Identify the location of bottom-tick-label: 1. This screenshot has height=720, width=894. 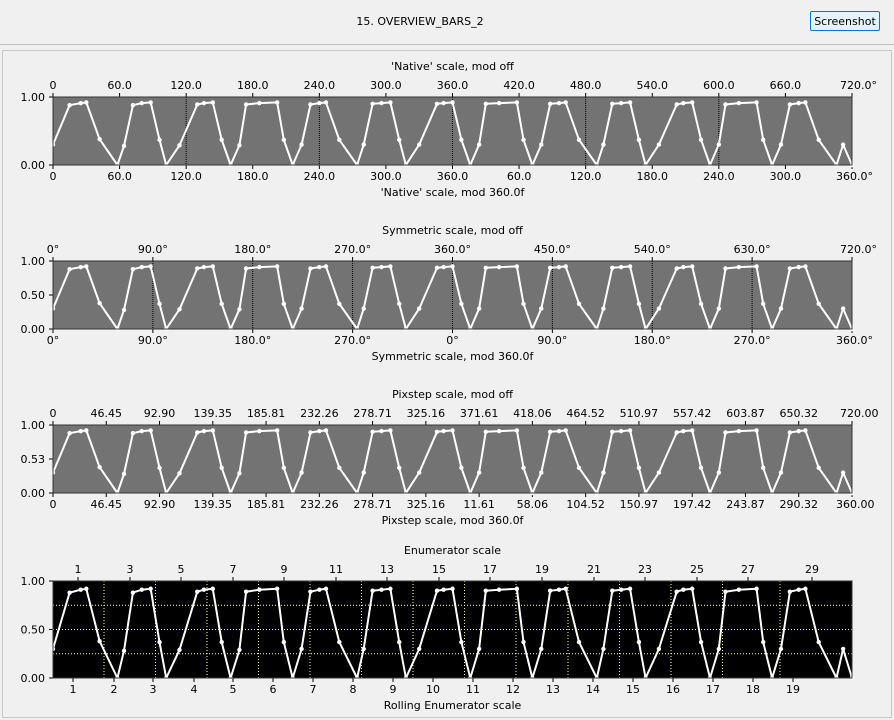
(73, 689).